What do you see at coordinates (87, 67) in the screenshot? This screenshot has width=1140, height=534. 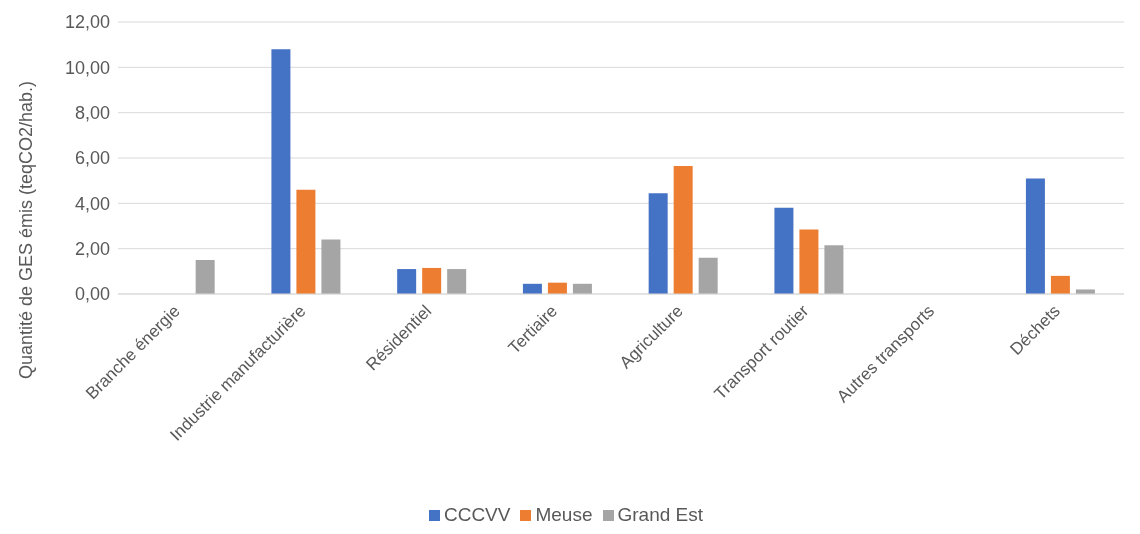 I see `y-tick-label: 10,00` at bounding box center [87, 67].